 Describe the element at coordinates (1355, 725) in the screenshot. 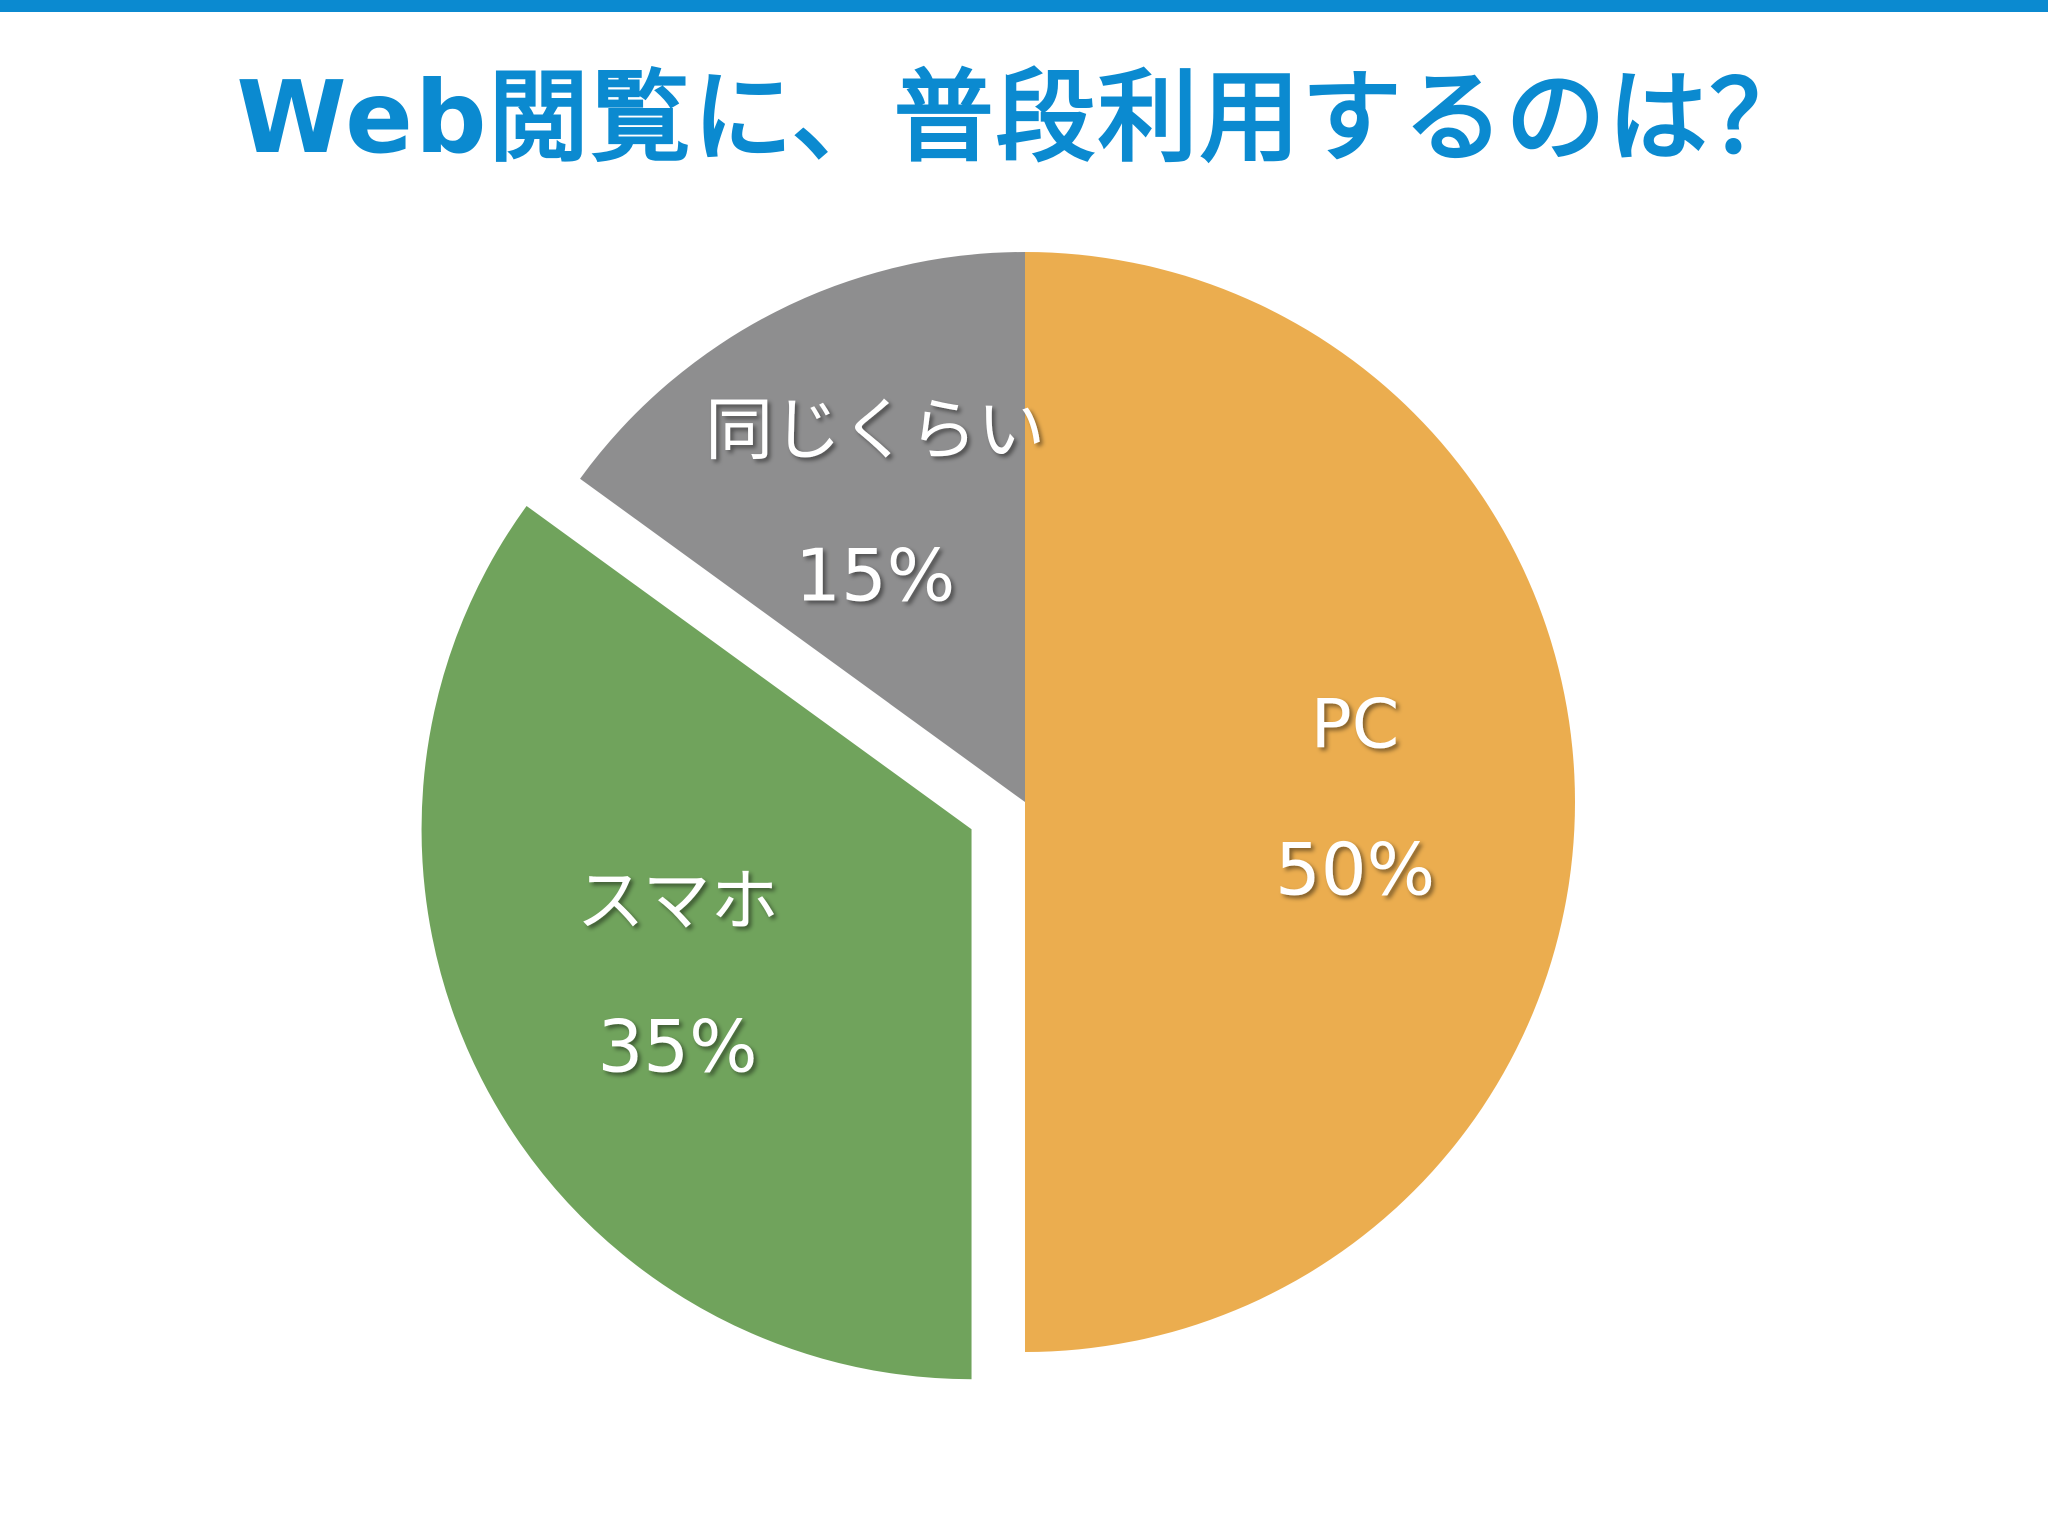

I see `slice-label: PC` at that location.